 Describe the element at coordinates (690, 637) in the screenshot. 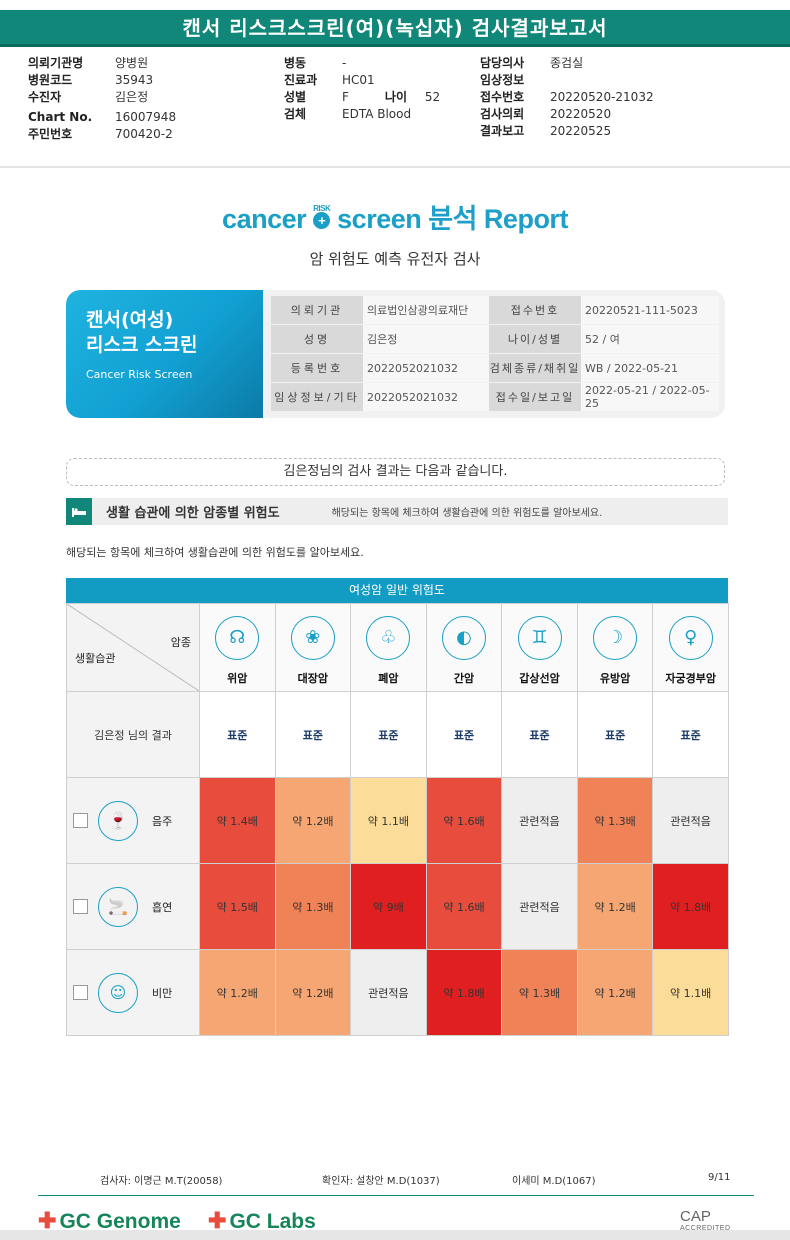

I see `organ-icon: ♀` at that location.